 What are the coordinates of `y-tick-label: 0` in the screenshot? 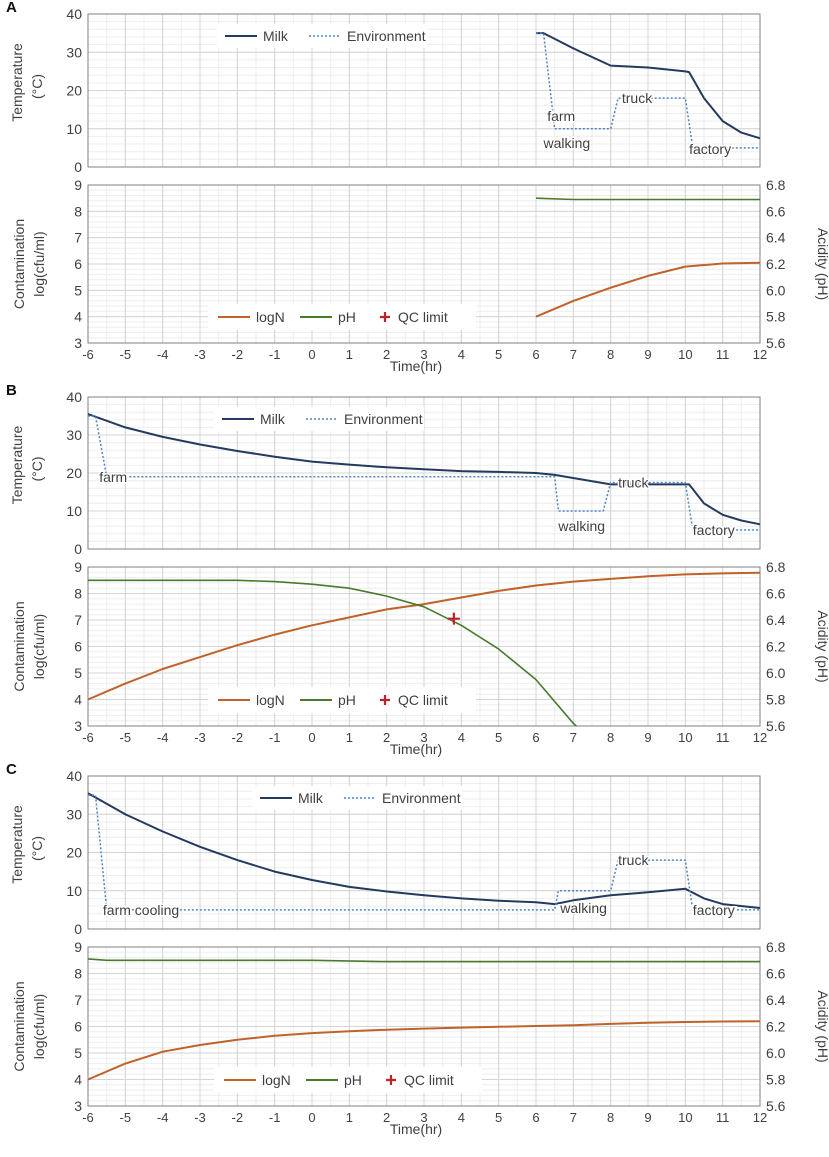 It's located at (78, 929).